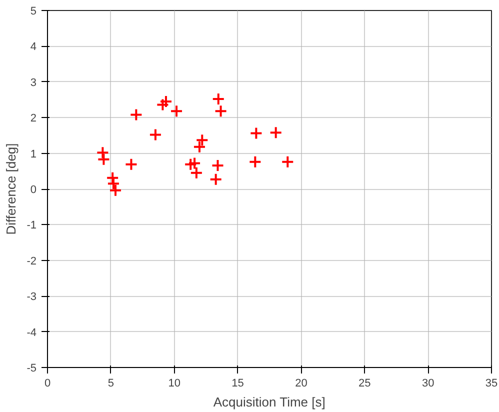  What do you see at coordinates (31, 261) in the screenshot?
I see `y-tick-label: -2` at bounding box center [31, 261].